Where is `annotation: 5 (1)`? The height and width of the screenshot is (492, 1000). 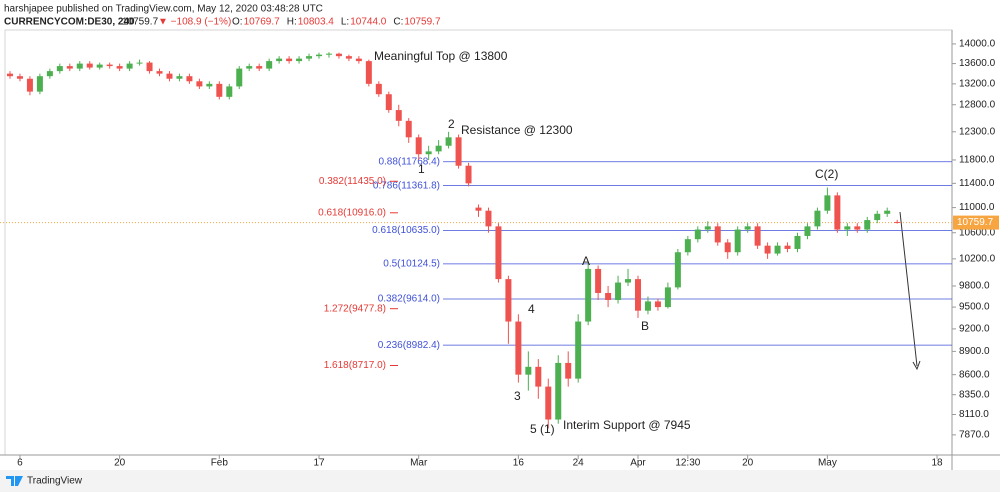 annotation: 5 (1) is located at coordinates (542, 429).